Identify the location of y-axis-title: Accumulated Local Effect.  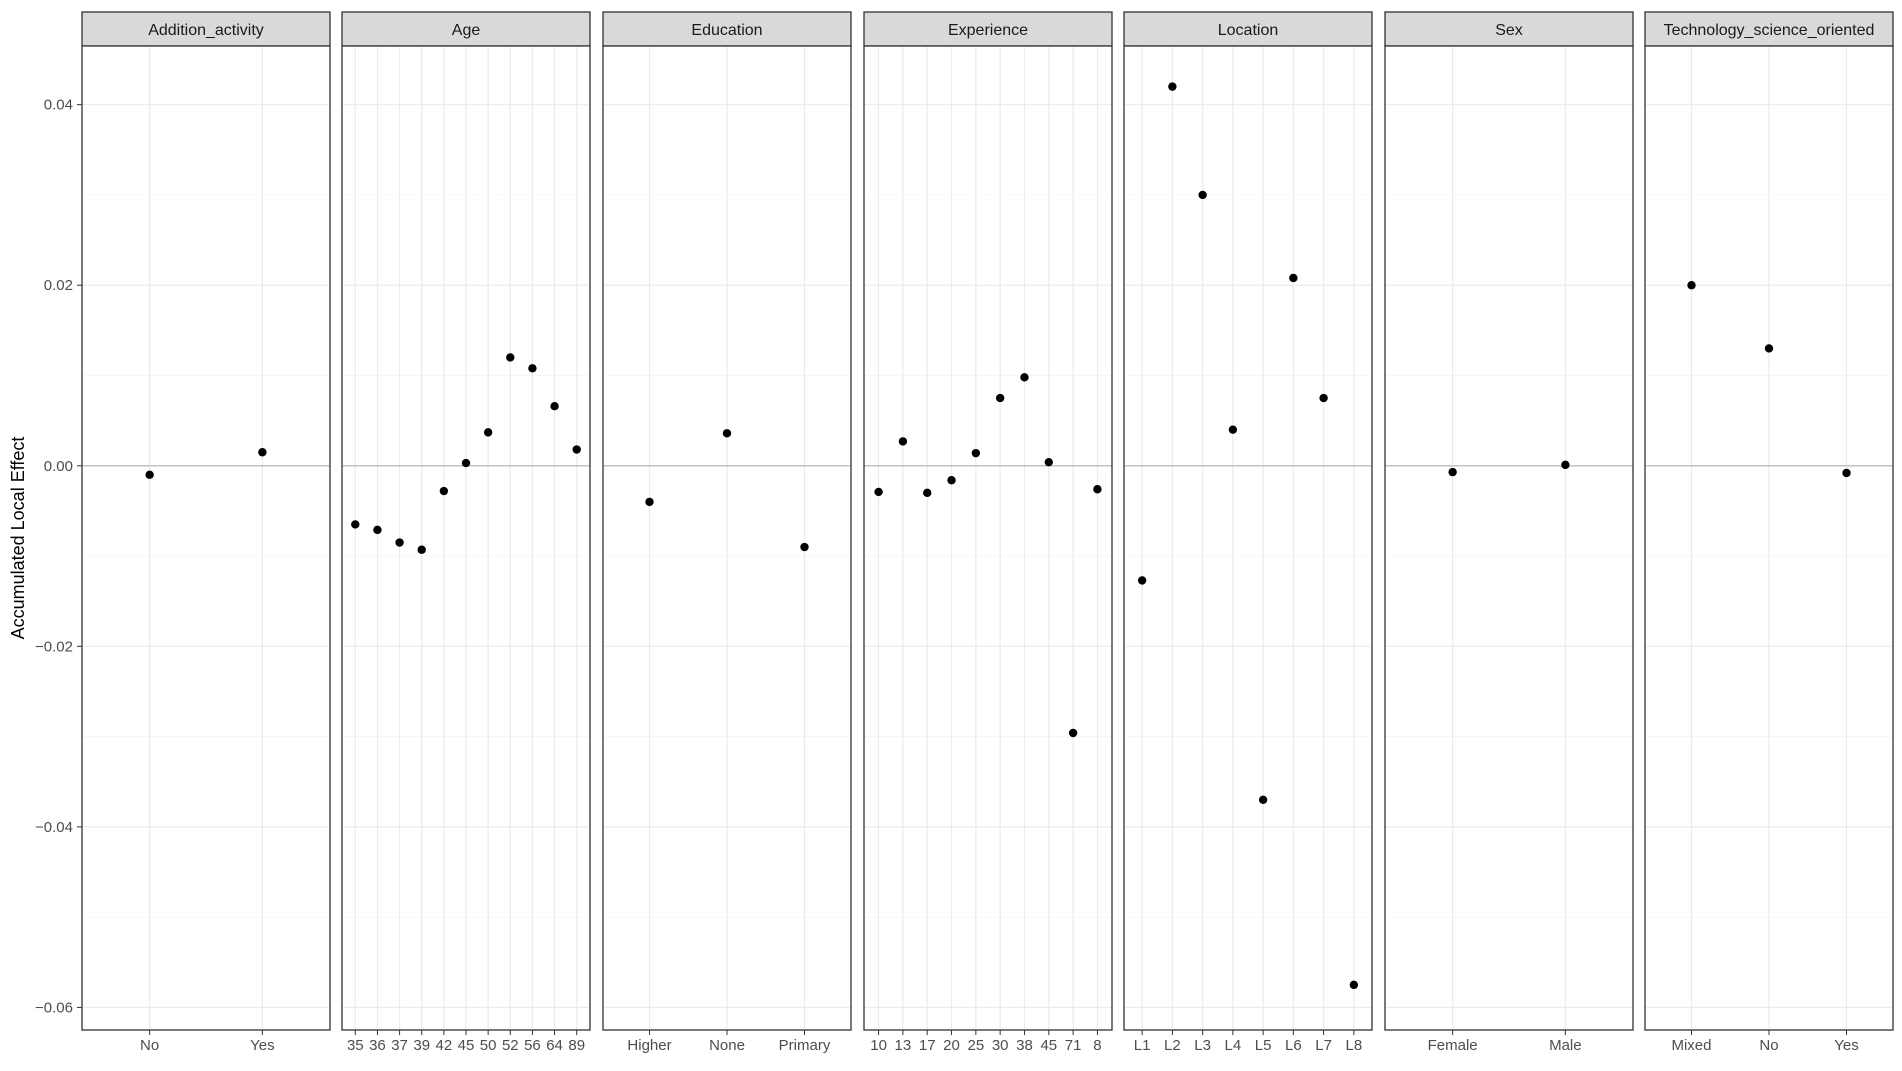
(18, 538).